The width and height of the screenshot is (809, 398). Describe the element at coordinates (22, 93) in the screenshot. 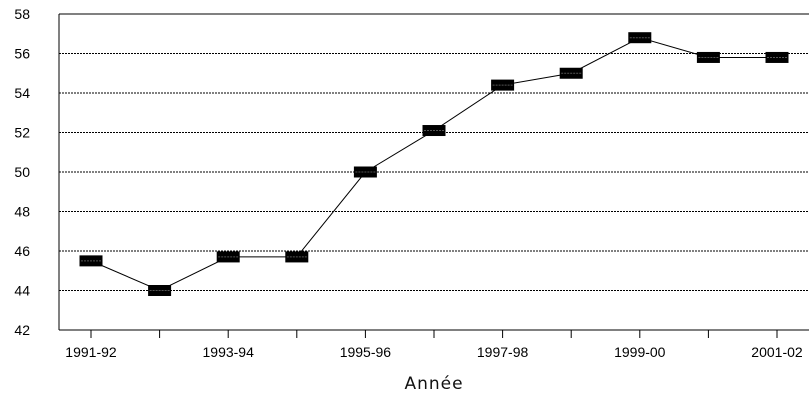

I see `y-tick-label: 54` at that location.